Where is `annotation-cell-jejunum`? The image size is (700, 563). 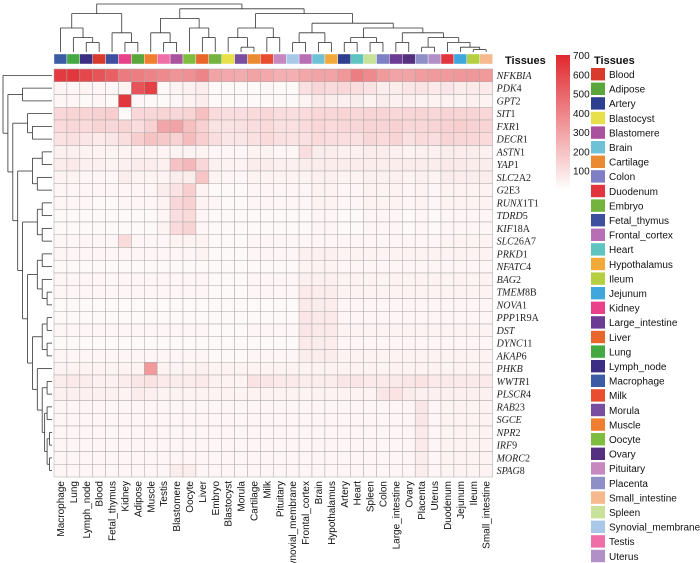 annotation-cell-jejunum is located at coordinates (460, 59).